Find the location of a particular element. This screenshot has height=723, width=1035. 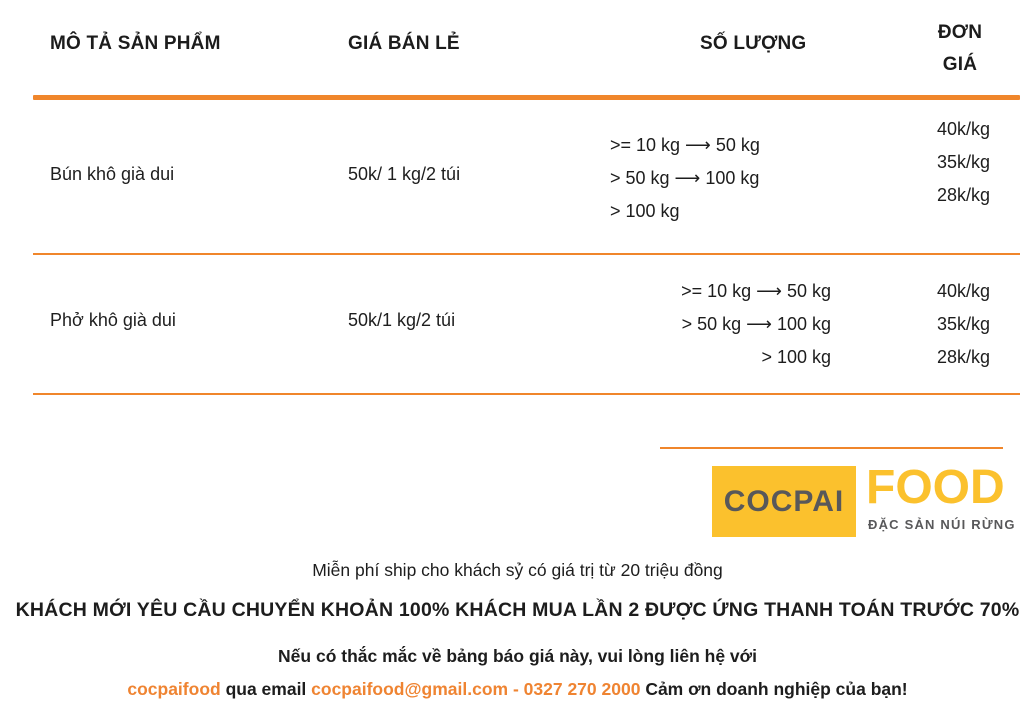

row2-quantity-tier-3: > 100 kg is located at coordinates (796, 357).